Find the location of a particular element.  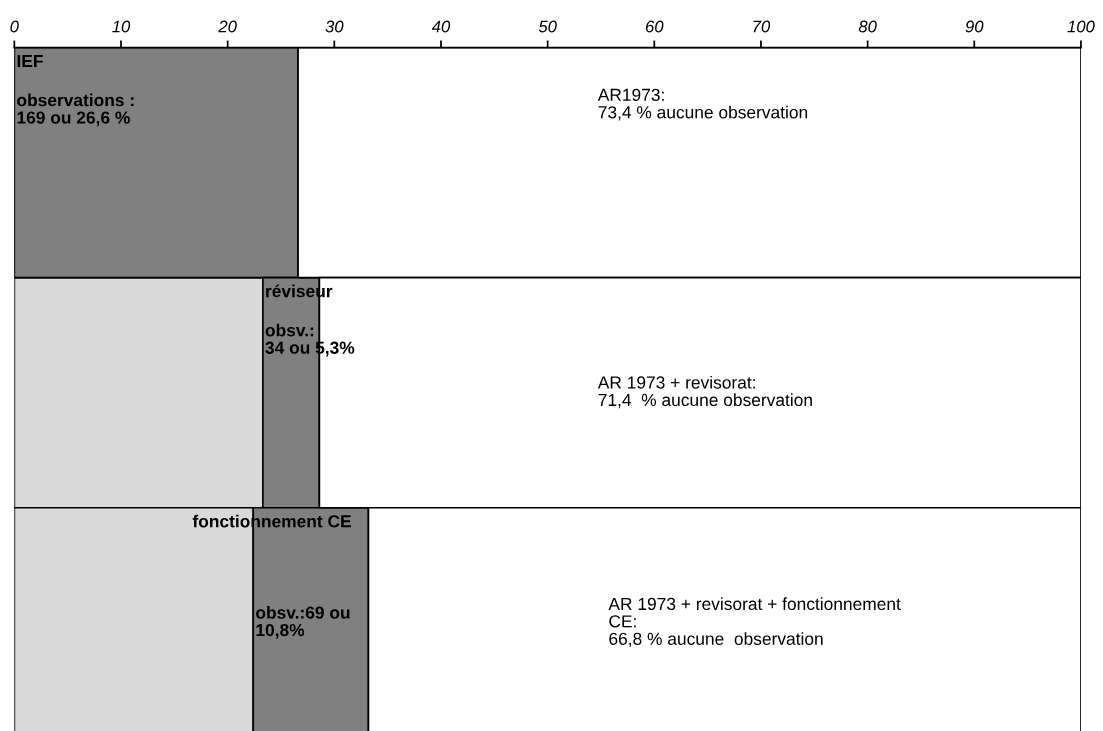

x-tick-label: 70 is located at coordinates (762, 26).